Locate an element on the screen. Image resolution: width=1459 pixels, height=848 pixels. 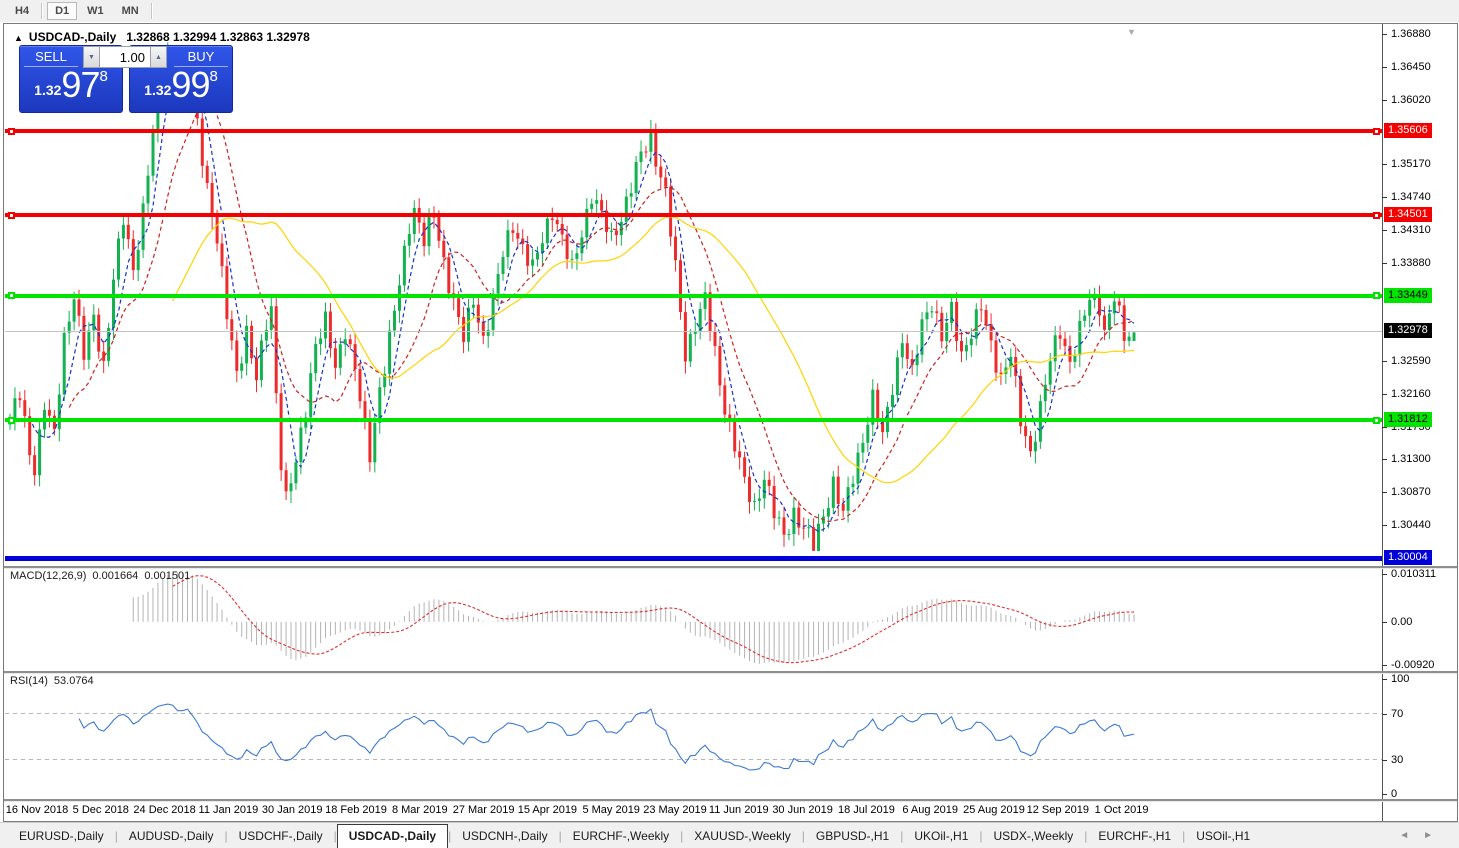
x-axis-date-label: 15 Apr 2019 is located at coordinates (547, 810).